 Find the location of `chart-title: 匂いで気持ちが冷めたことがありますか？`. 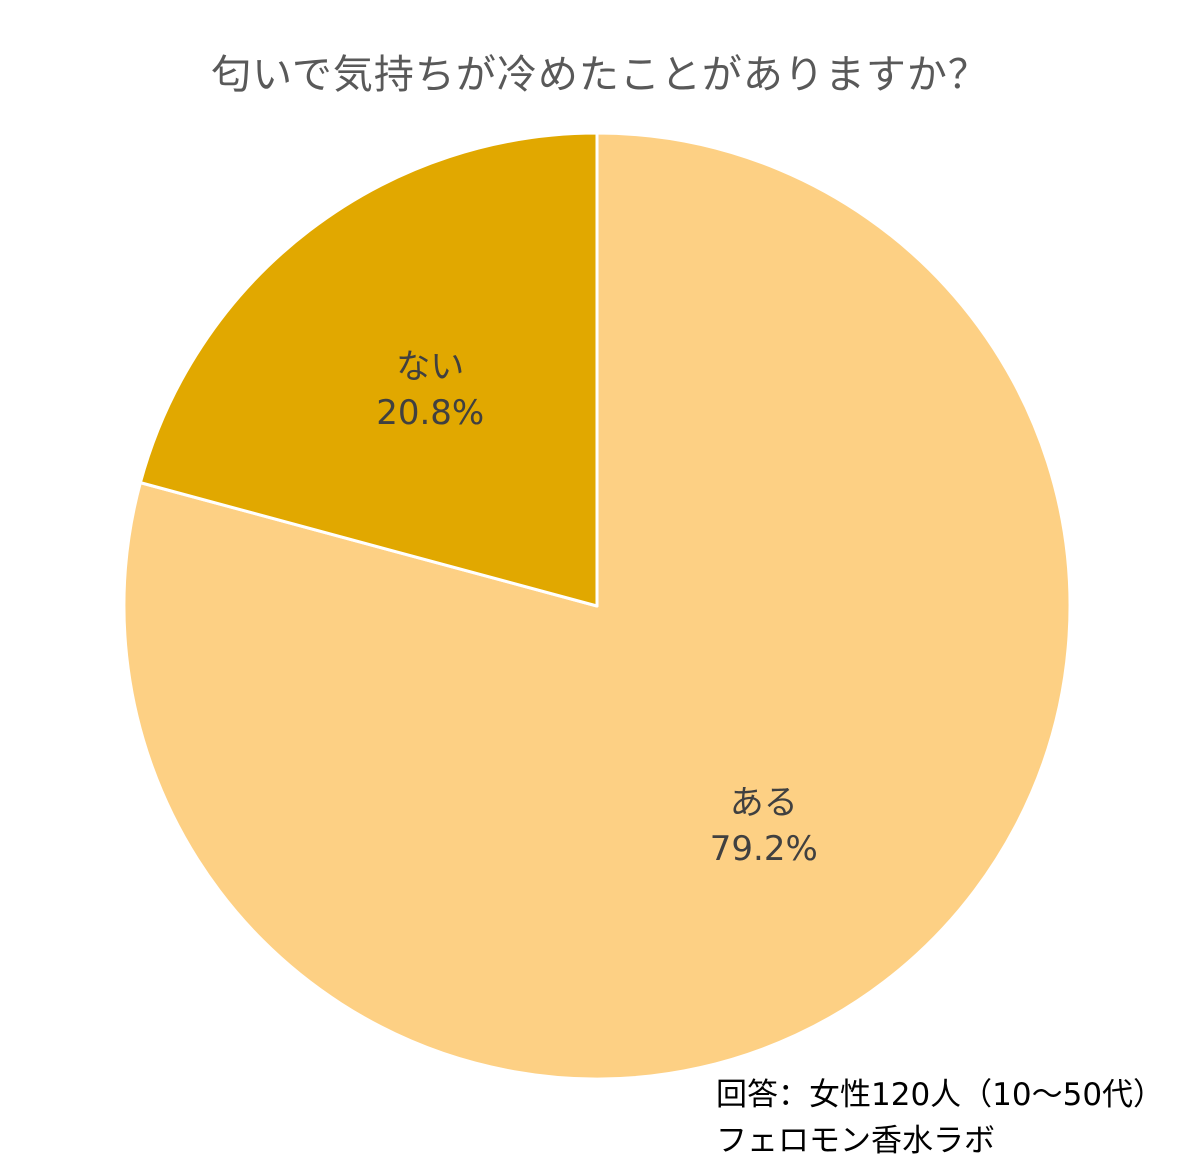

chart-title: 匂いで気持ちが冷めたことがありますか？ is located at coordinates (600, 75).